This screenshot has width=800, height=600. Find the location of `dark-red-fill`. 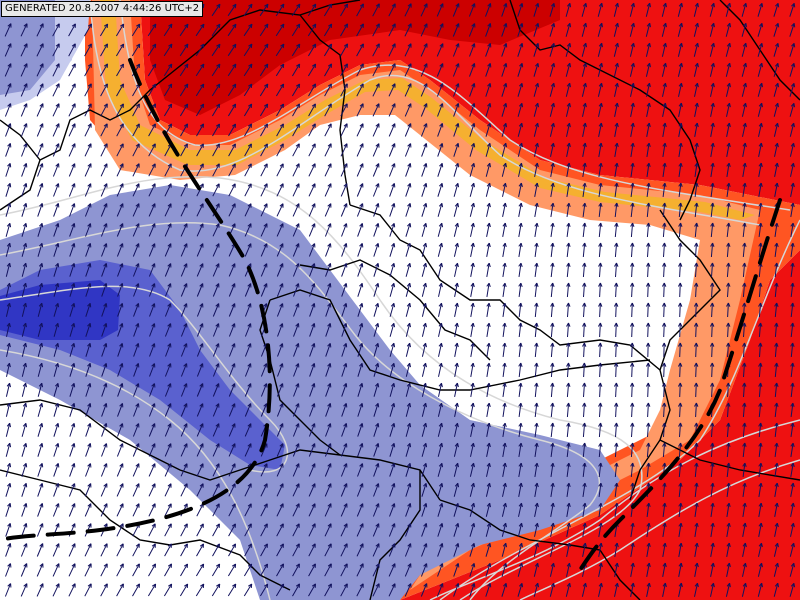

dark-red-fill is located at coordinates (355, 57).